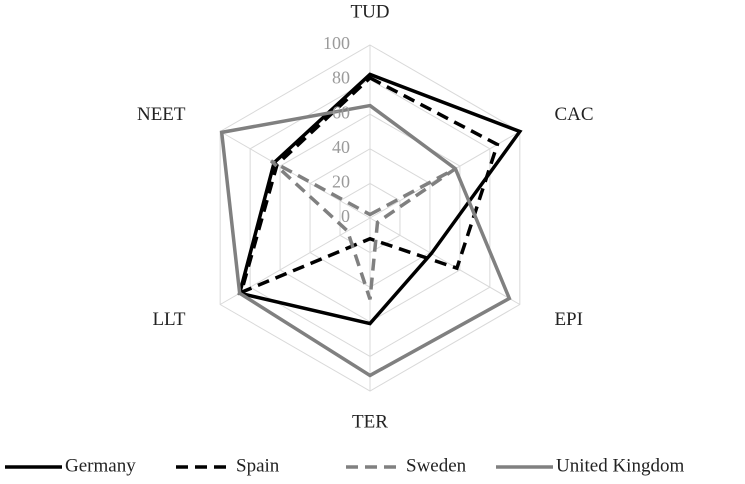 The image size is (745, 484). What do you see at coordinates (168, 319) in the screenshot?
I see `category-label: LLT` at bounding box center [168, 319].